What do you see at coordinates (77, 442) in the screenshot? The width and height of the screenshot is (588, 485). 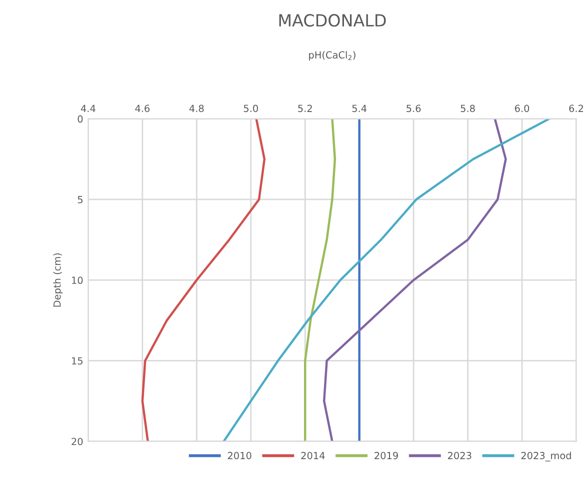 I see `y-tick-label: 20` at bounding box center [77, 442].